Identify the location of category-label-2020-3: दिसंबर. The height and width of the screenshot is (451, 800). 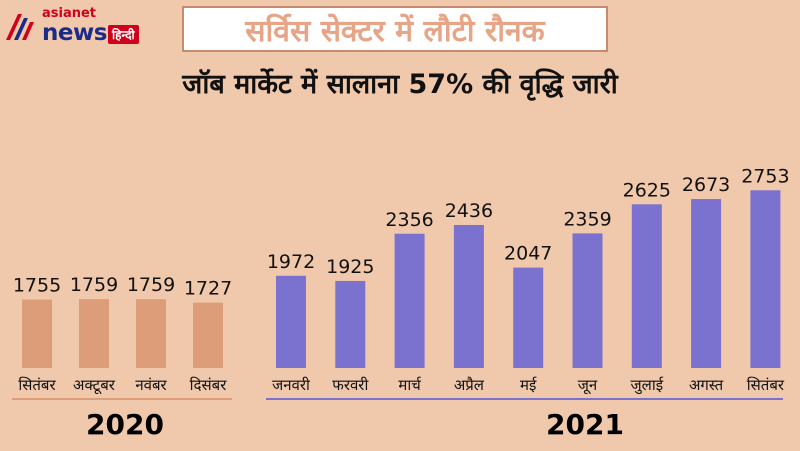
(209, 385).